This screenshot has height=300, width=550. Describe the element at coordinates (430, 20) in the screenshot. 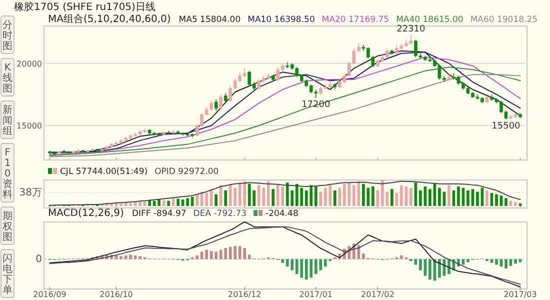

I see `text: MA40 18615.00` at that location.